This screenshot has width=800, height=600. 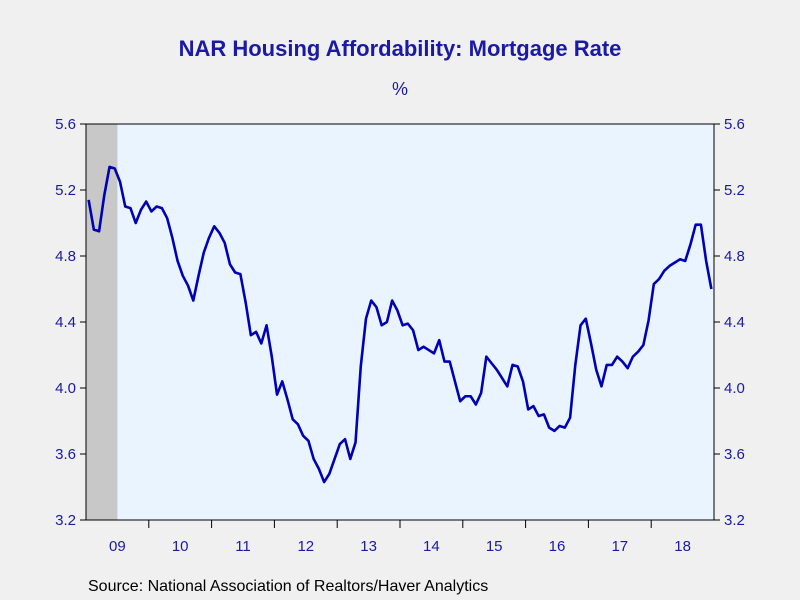 What do you see at coordinates (368, 546) in the screenshot?
I see `x-tick-label: 13` at bounding box center [368, 546].